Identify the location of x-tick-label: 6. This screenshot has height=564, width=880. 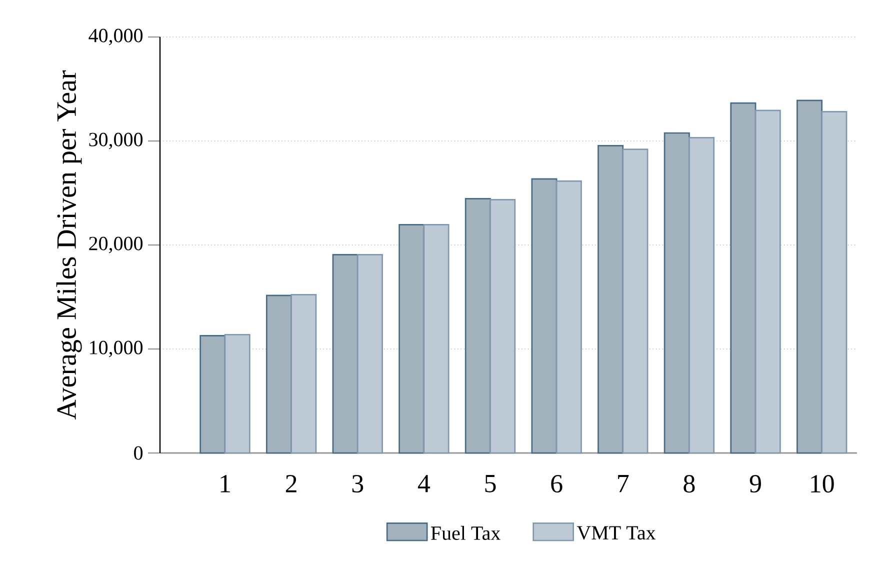
(556, 484).